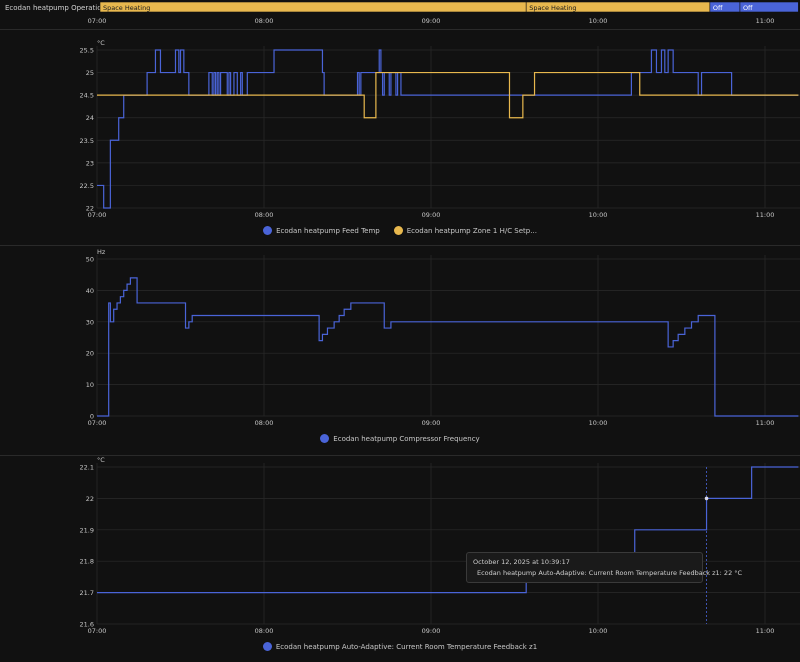 The height and width of the screenshot is (662, 800). What do you see at coordinates (87, 186) in the screenshot?
I see `y-tick-label: 22.5` at bounding box center [87, 186].